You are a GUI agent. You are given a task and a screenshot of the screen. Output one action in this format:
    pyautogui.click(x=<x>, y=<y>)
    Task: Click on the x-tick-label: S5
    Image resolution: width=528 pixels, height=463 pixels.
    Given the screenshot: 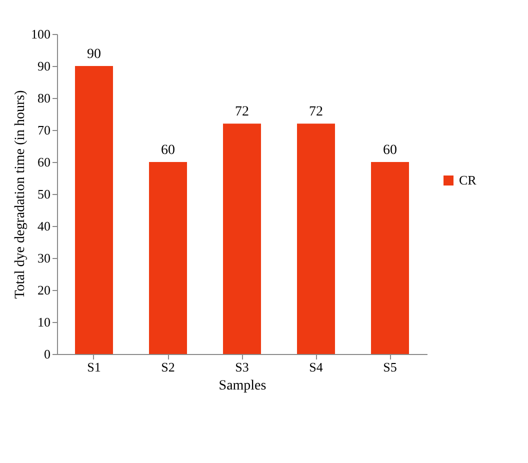 What is the action you would take?
    pyautogui.click(x=390, y=367)
    